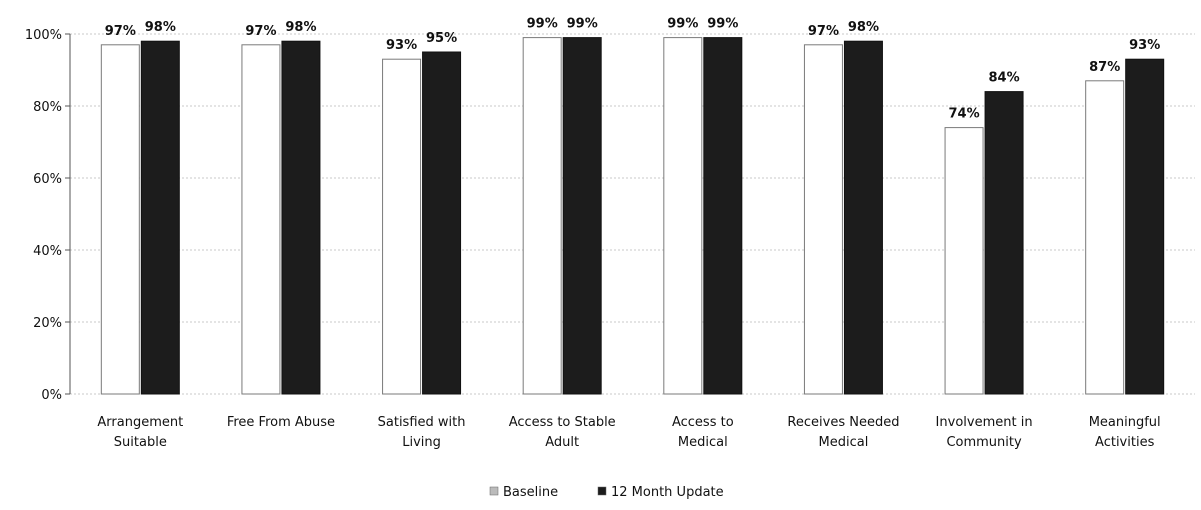 This screenshot has width=1201, height=510. I want to click on y-tick-label: 100%, so click(43, 35).